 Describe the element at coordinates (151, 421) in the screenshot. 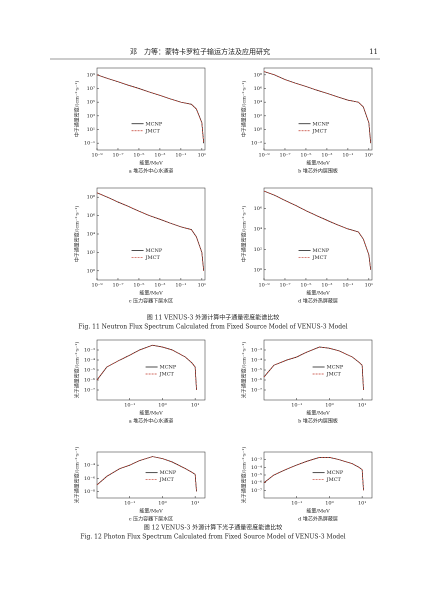

I see `panel-caption: a 堆芯外中心水通道` at that location.